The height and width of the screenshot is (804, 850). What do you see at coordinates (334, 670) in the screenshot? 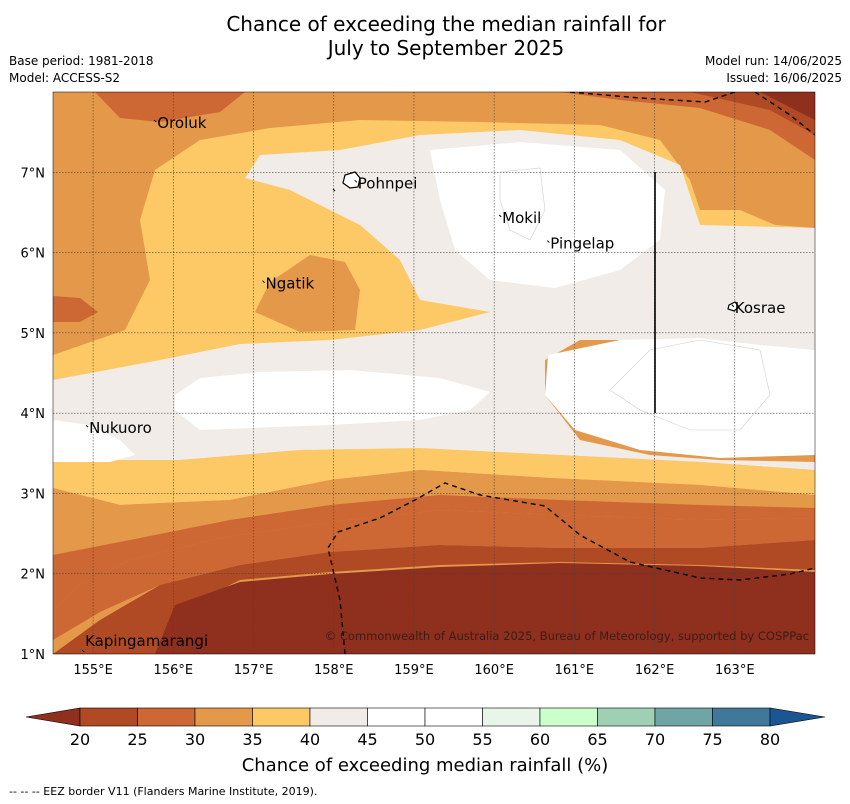
I see `lon-tick-label: 158°E` at bounding box center [334, 670].